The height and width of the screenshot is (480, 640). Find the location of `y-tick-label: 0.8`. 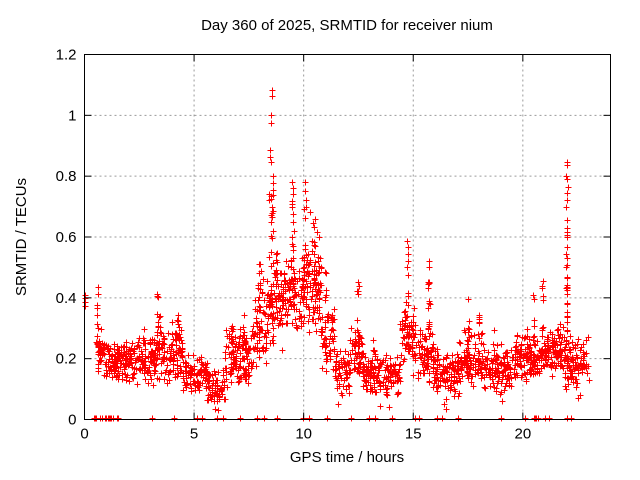

y-tick-label: 0.8 is located at coordinates (66, 176).